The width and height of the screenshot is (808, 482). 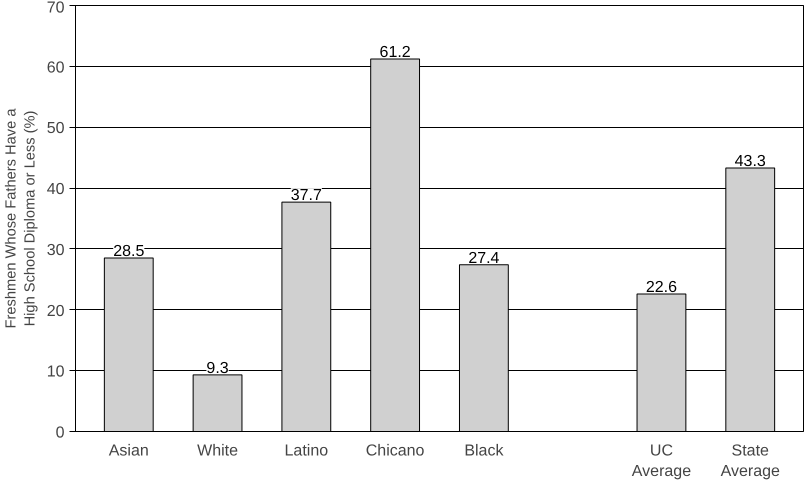 I want to click on x-tick-label: UC Average, so click(x=662, y=461).